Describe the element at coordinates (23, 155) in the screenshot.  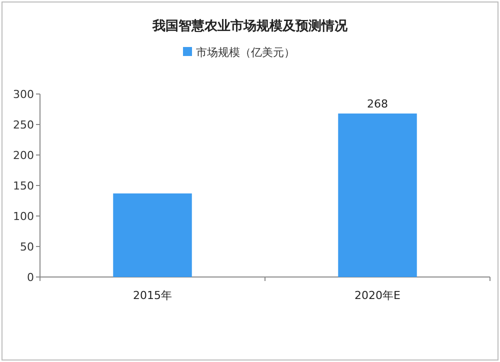
I see `y-tick-label: 200` at that location.